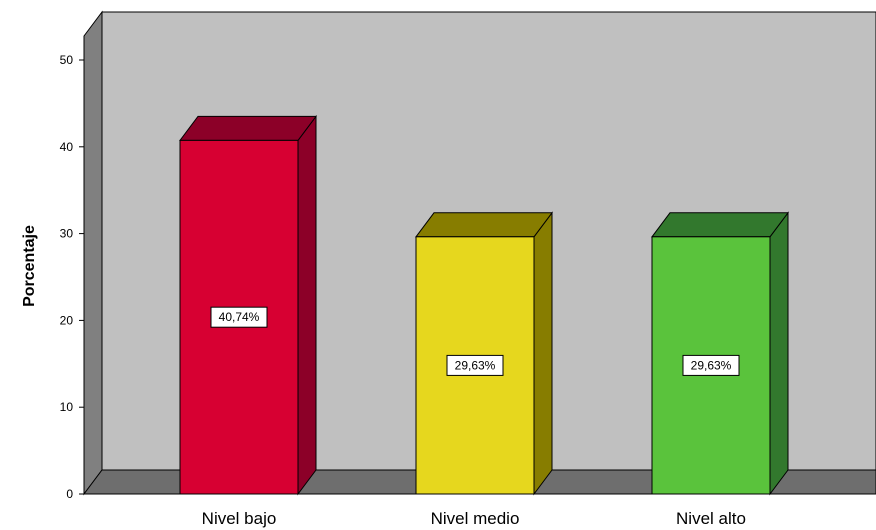 This screenshot has height=530, width=876. What do you see at coordinates (67, 147) in the screenshot?
I see `y-tick-label: 40` at bounding box center [67, 147].